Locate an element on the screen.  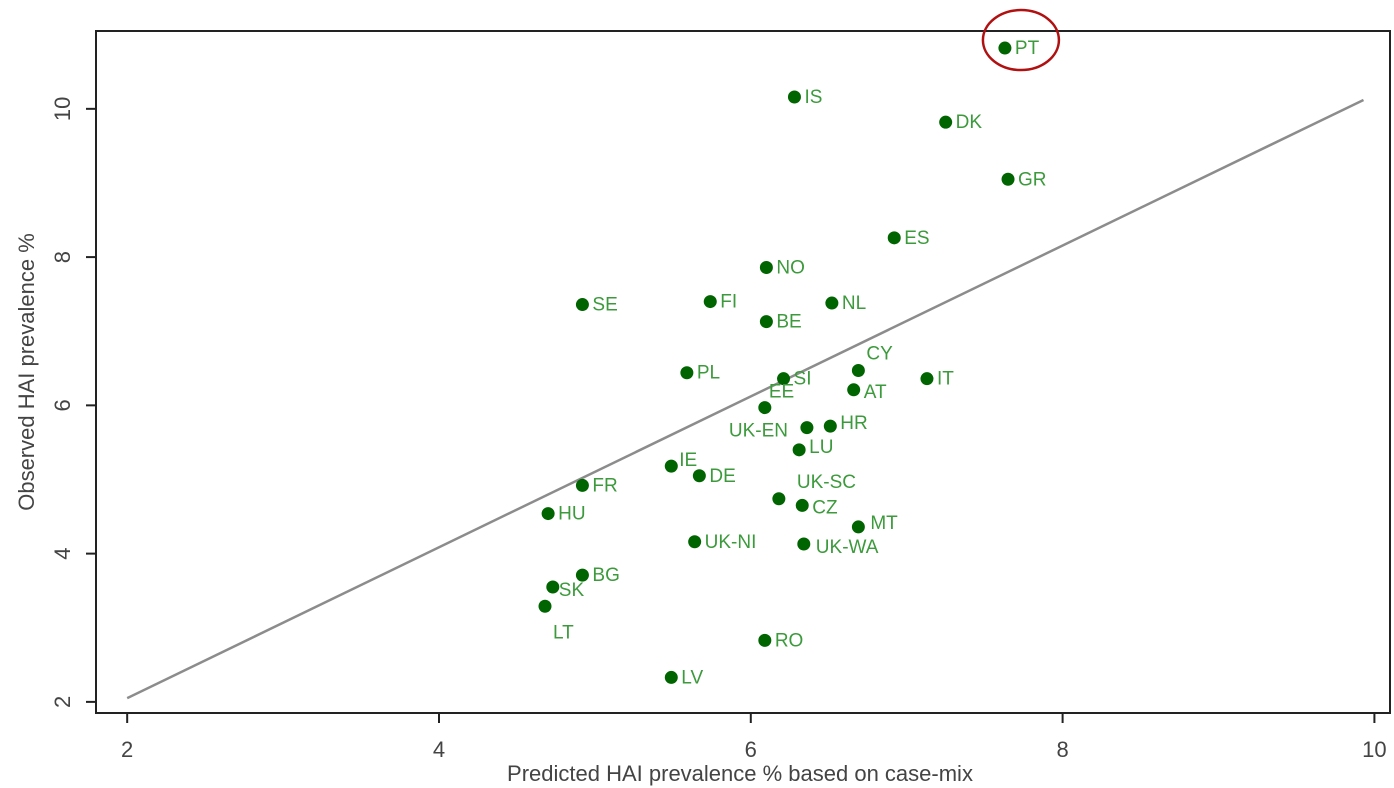
y-tick-label: 4 is located at coordinates (62, 553).